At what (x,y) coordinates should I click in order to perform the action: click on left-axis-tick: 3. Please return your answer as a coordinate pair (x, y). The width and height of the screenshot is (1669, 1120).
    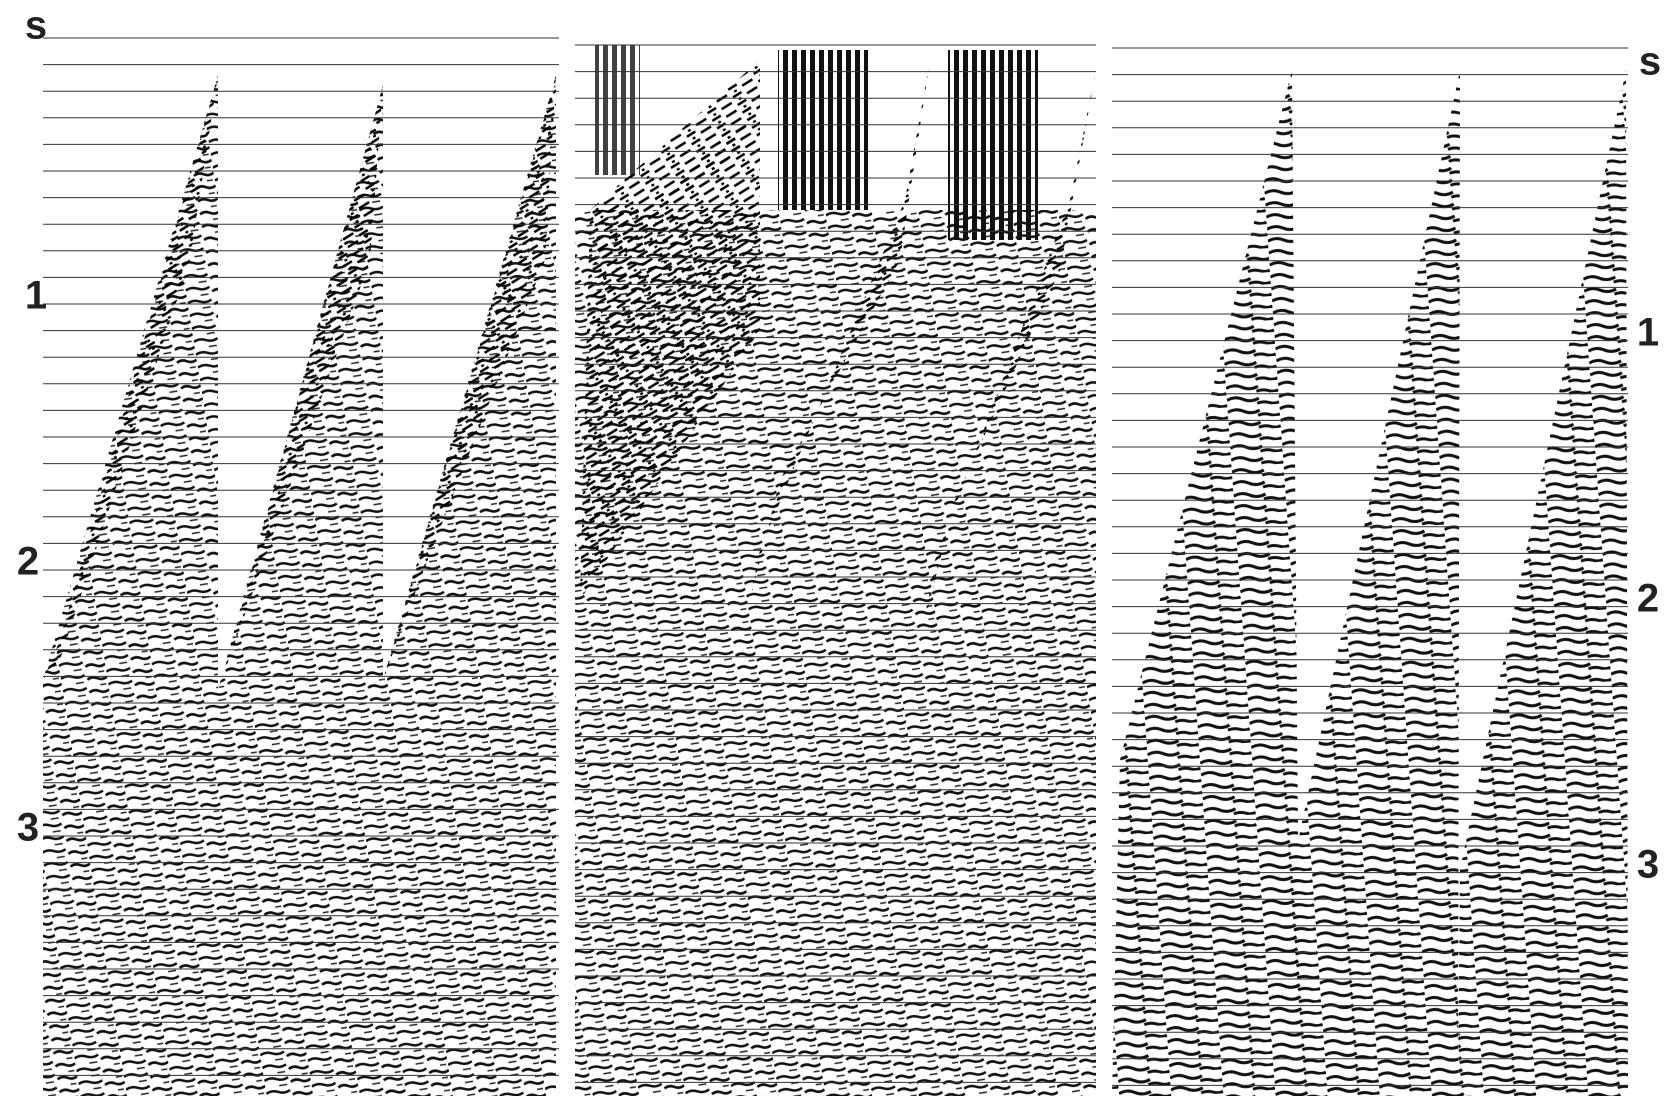
    Looking at the image, I should click on (28, 828).